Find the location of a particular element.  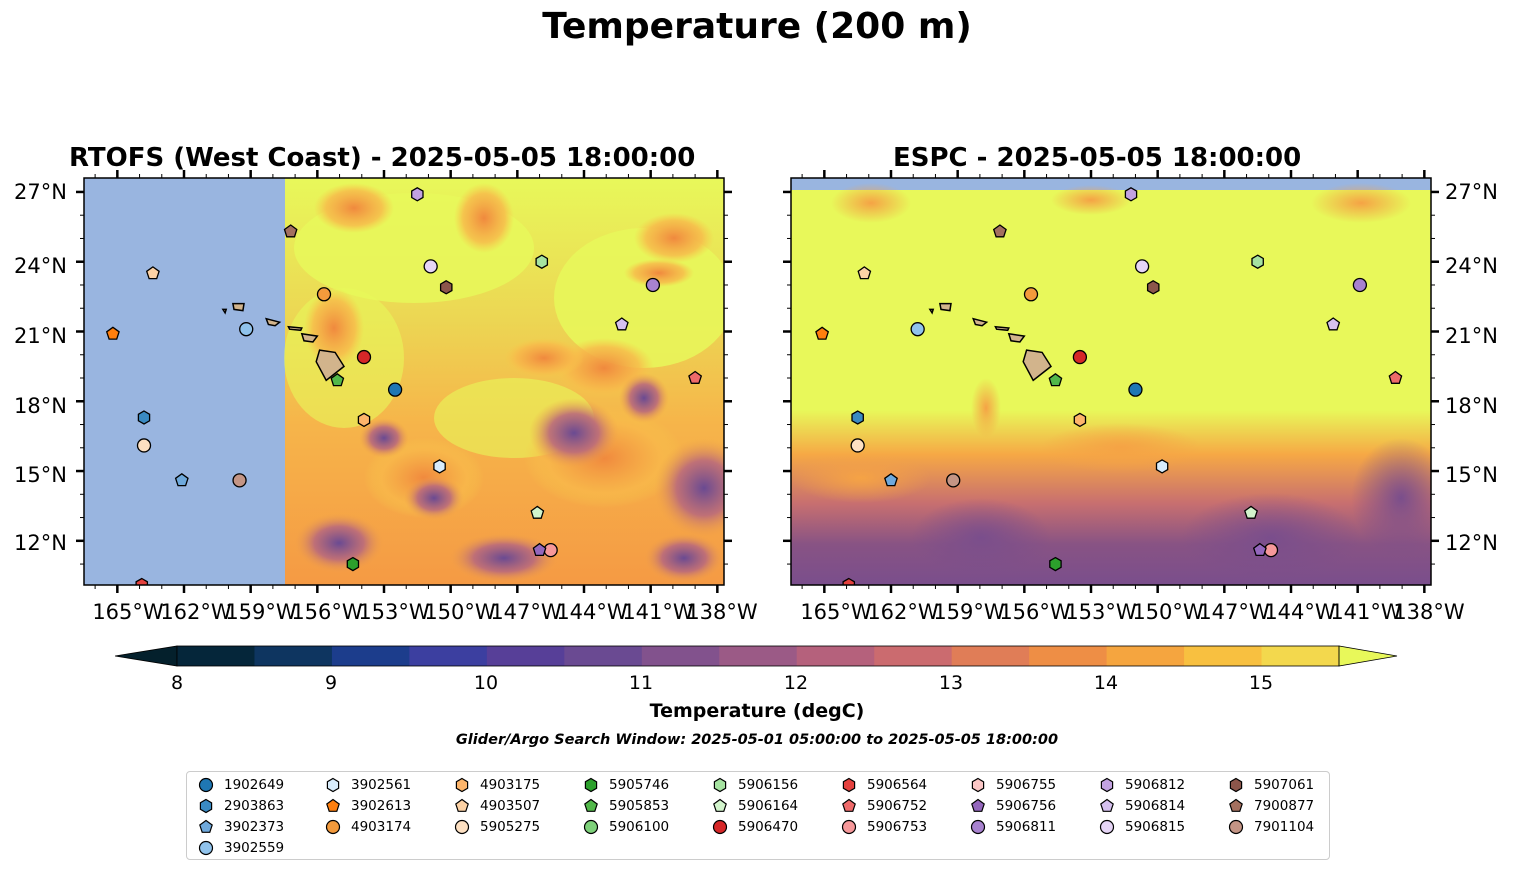

island-molokai is located at coordinates (295, 328).